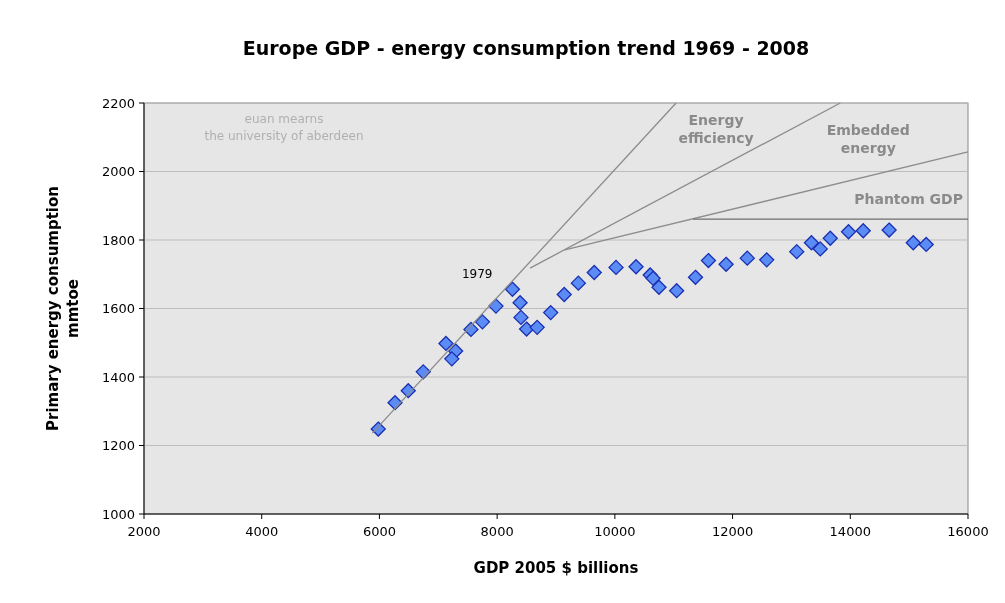 Image resolution: width=1005 pixels, height=603 pixels. What do you see at coordinates (63, 308) in the screenshot?
I see `y-axis-title: Primary energy consumption mmtoe` at bounding box center [63, 308].